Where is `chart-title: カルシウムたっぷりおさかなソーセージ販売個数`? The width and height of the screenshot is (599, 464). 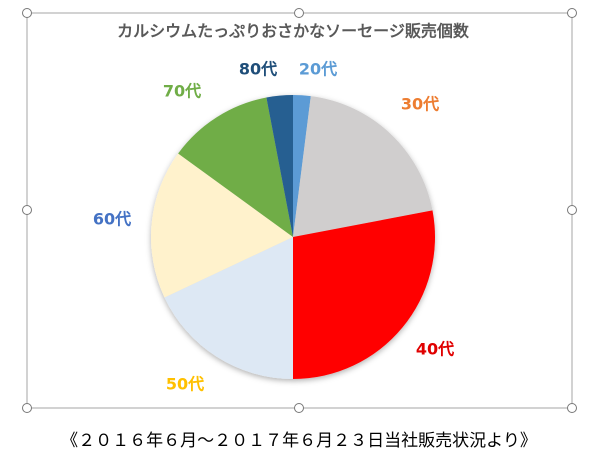 chart-title: カルシウムたっぷりおさかなソーセージ販売個数 is located at coordinates (293, 31).